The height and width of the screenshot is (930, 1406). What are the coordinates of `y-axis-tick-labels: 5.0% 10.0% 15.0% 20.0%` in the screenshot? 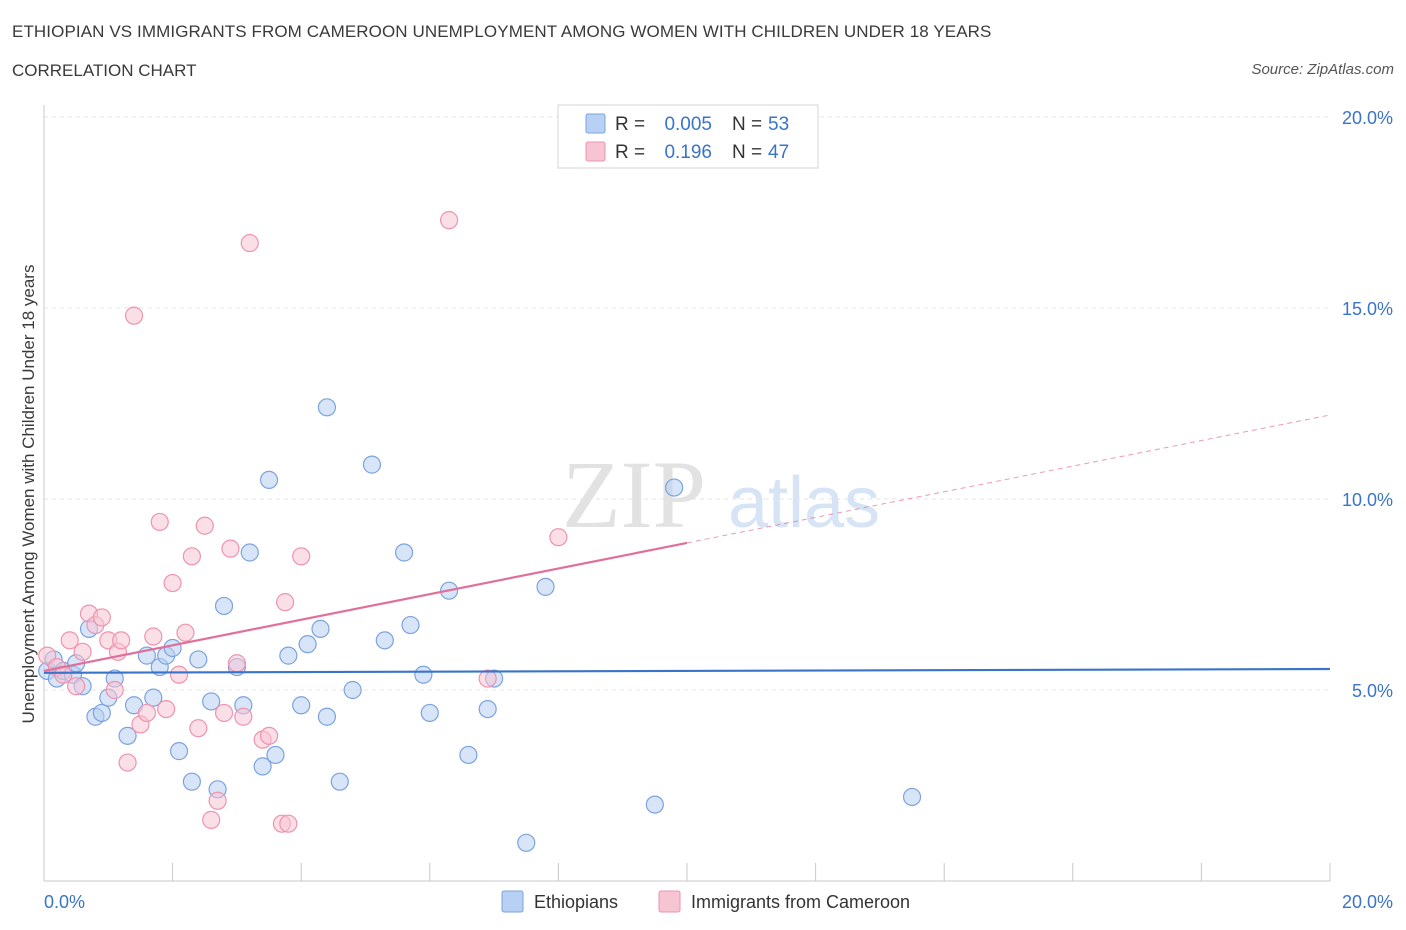 It's located at (1367, 404).